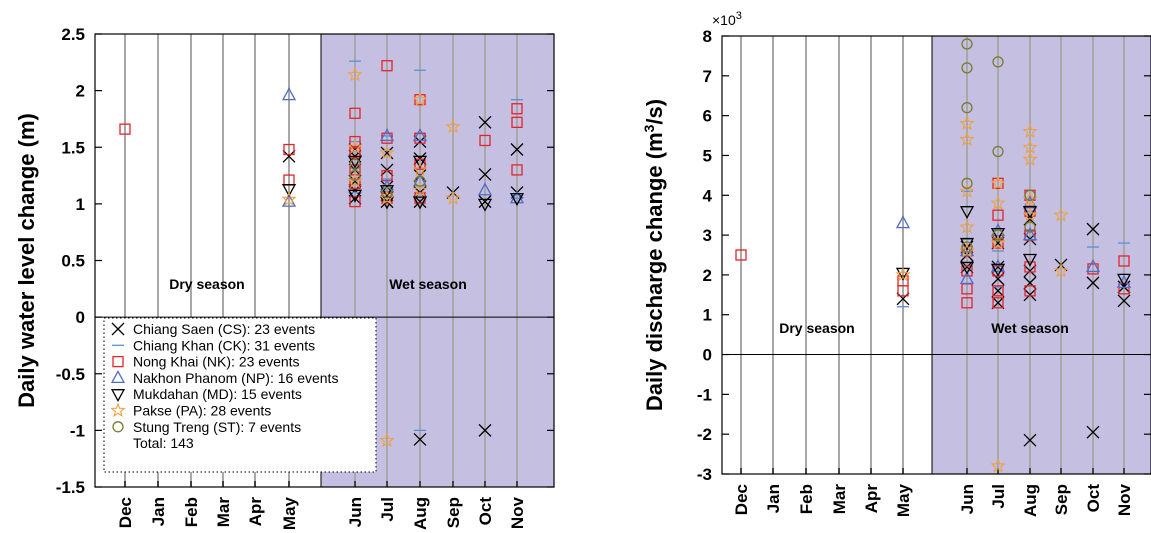 This screenshot has width=1151, height=533. I want to click on x-tick-label: Dec, so click(125, 512).